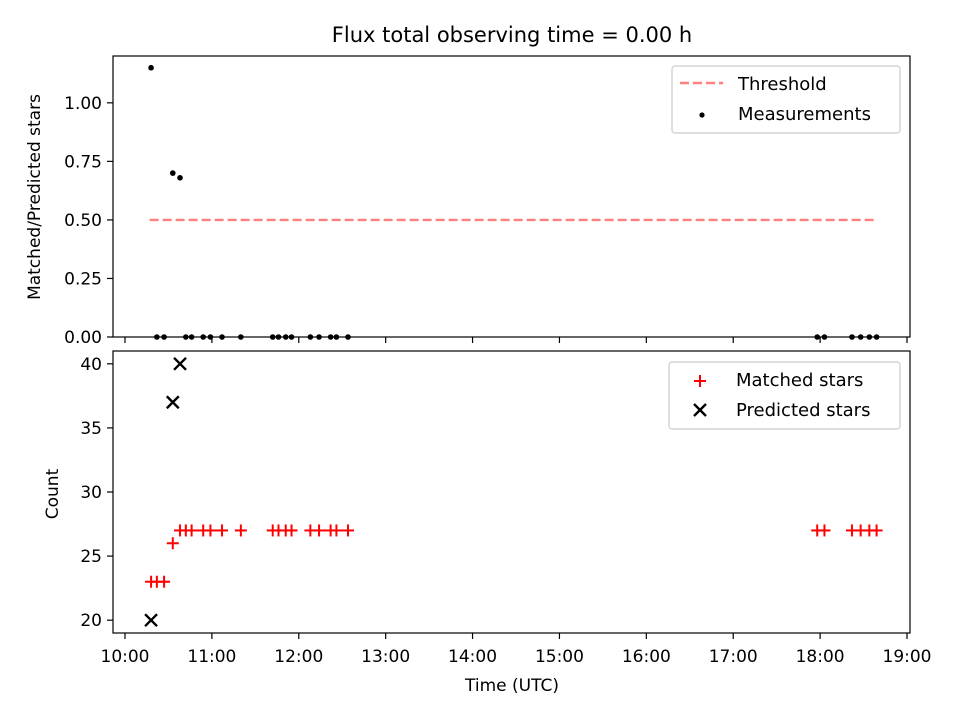  Describe the element at coordinates (803, 410) in the screenshot. I see `predicted-stars-legend-label: Predicted stars` at that location.